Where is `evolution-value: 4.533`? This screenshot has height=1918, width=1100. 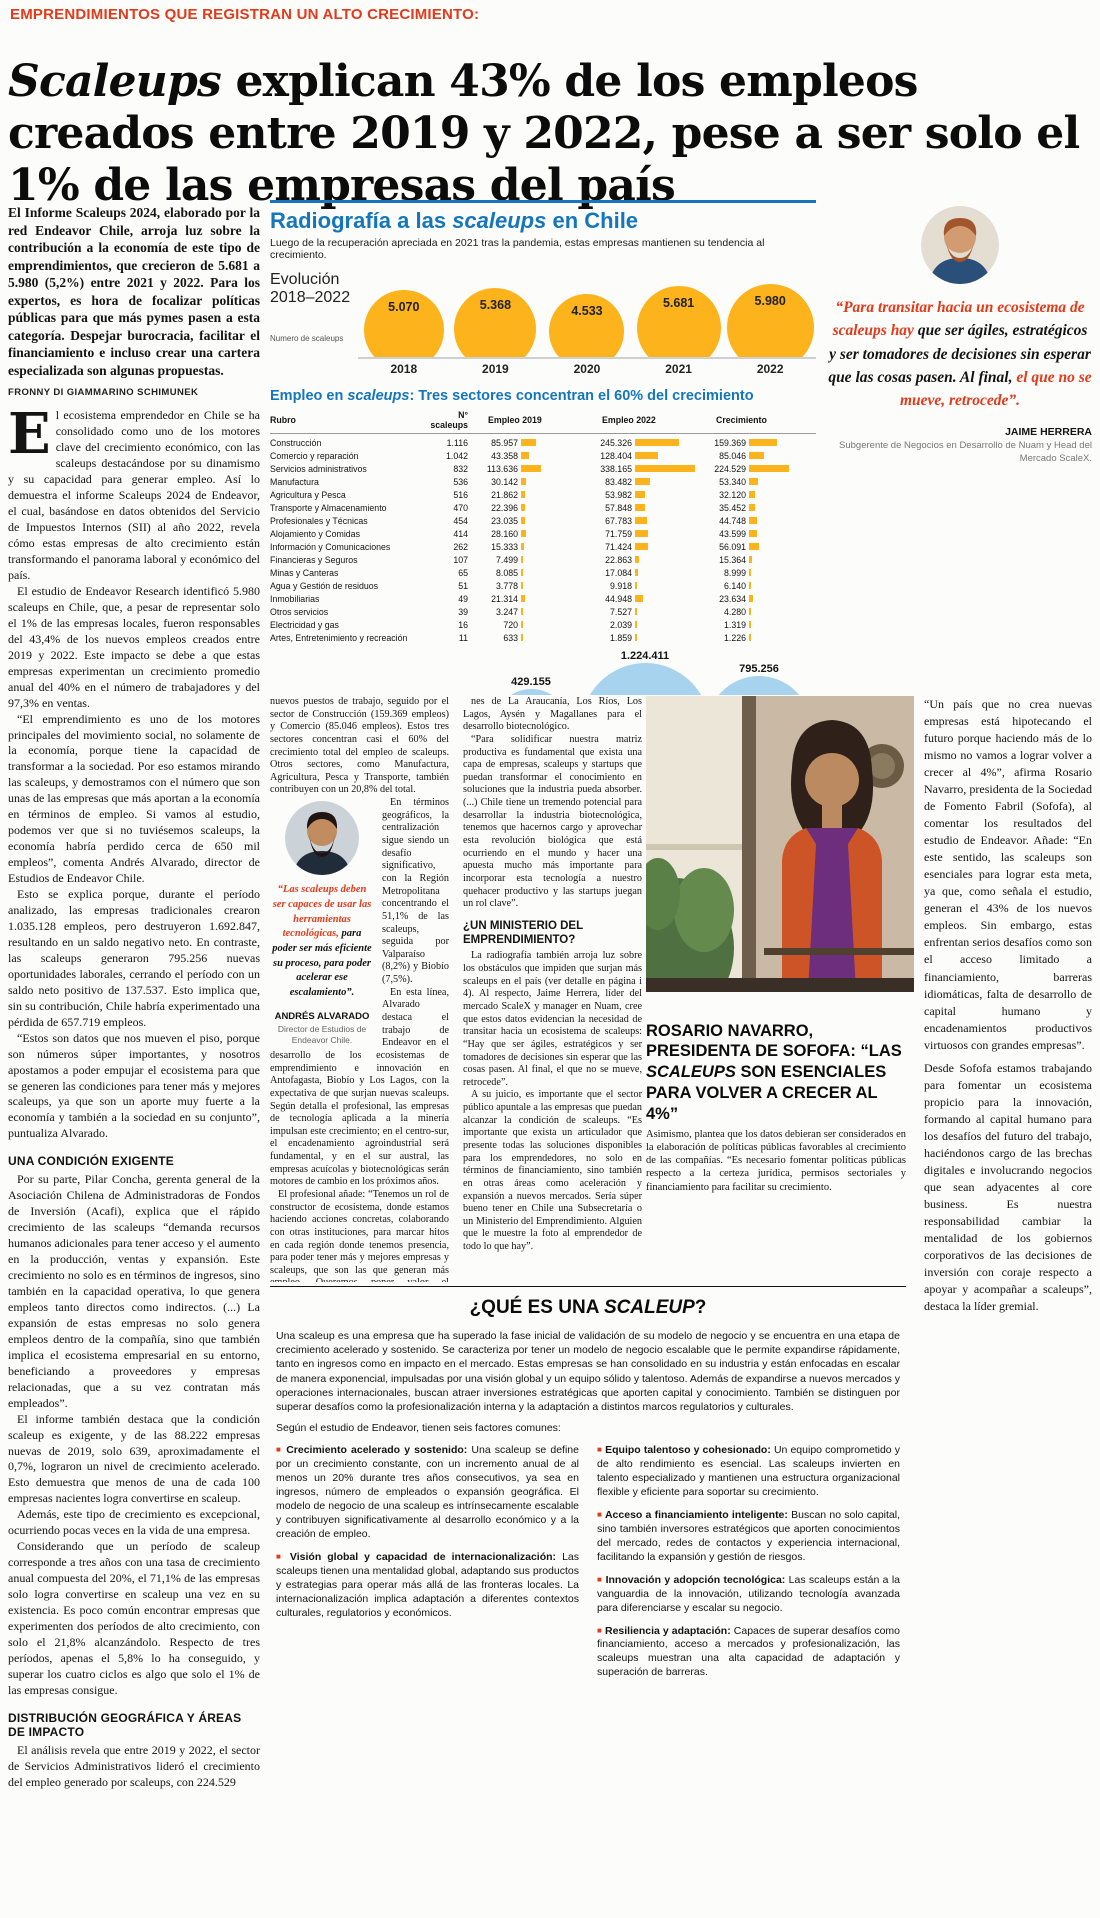 evolution-value: 4.533 is located at coordinates (587, 311).